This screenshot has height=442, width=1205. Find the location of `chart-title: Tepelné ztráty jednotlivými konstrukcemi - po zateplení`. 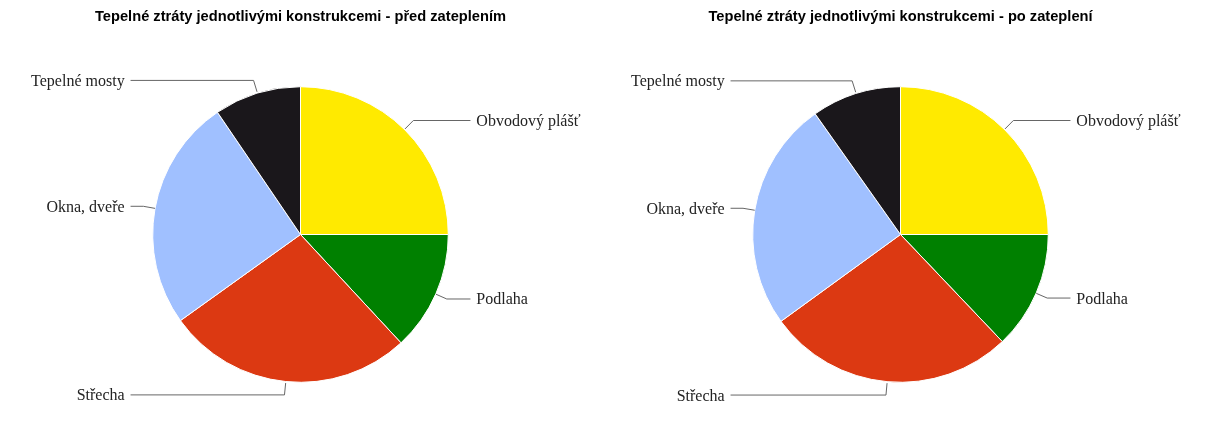

chart-title: Tepelné ztráty jednotlivými konstrukcemi - po zateplení is located at coordinates (901, 15).